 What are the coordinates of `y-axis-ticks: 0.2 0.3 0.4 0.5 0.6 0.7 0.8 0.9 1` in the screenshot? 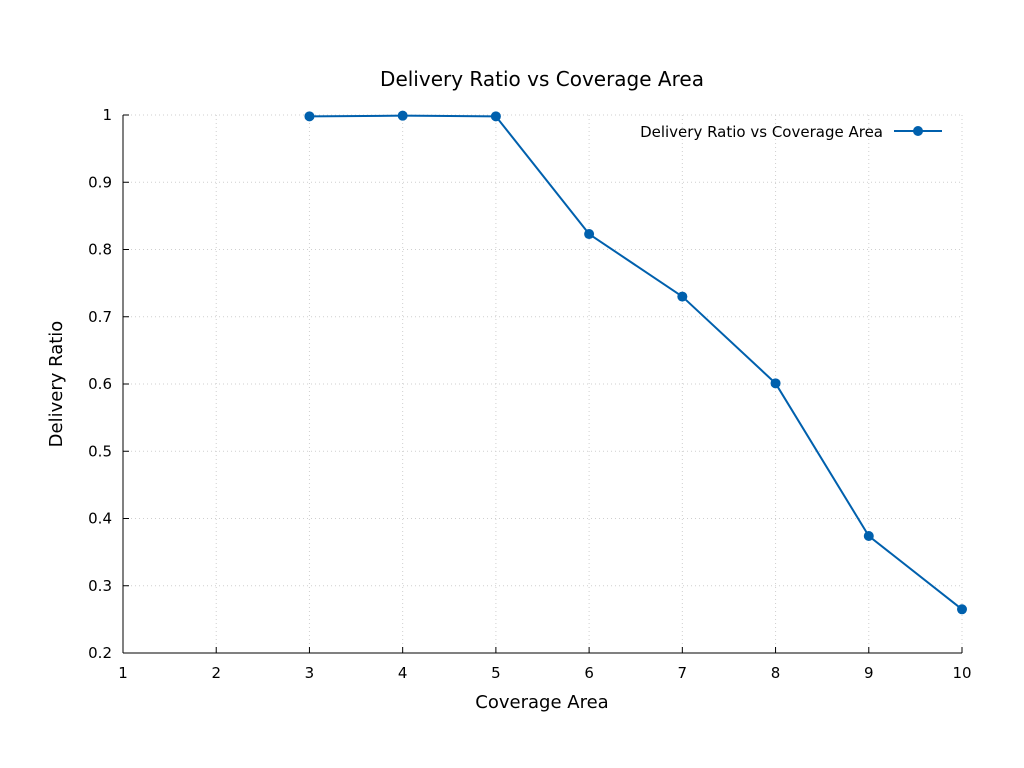 It's located at (108, 384).